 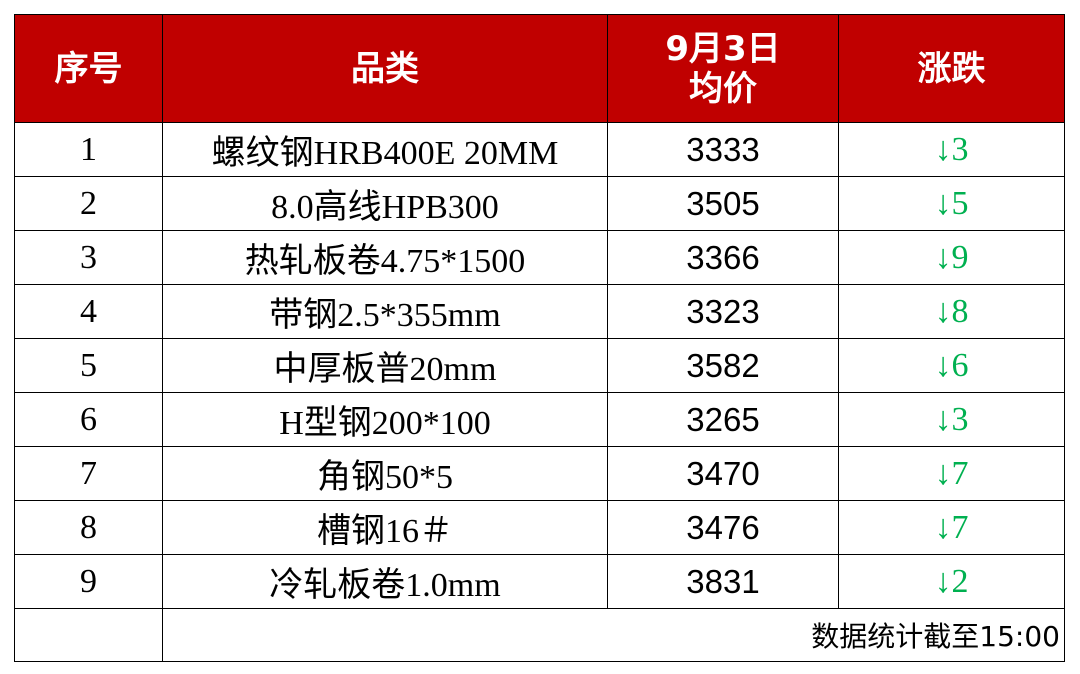 I want to click on price-cell: 3366, so click(x=723, y=257).